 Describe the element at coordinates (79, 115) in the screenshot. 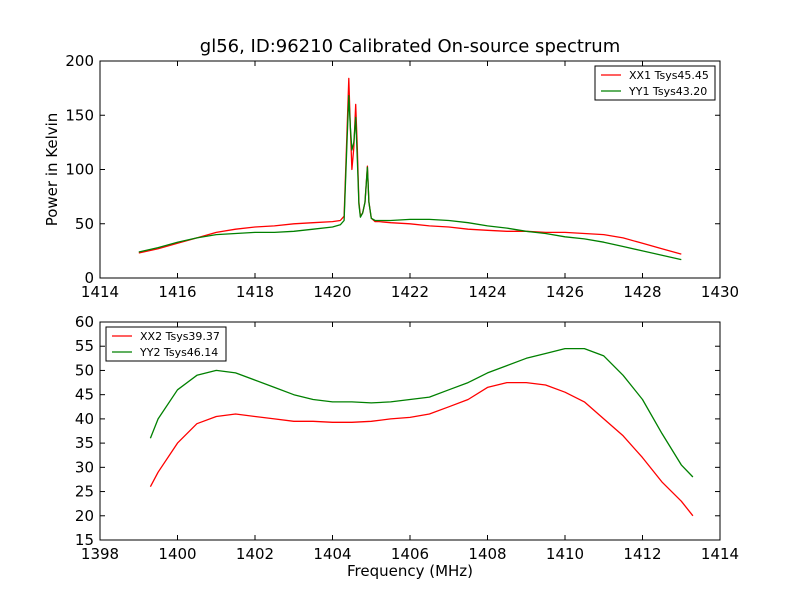

I see `y-tick-label: 150` at that location.